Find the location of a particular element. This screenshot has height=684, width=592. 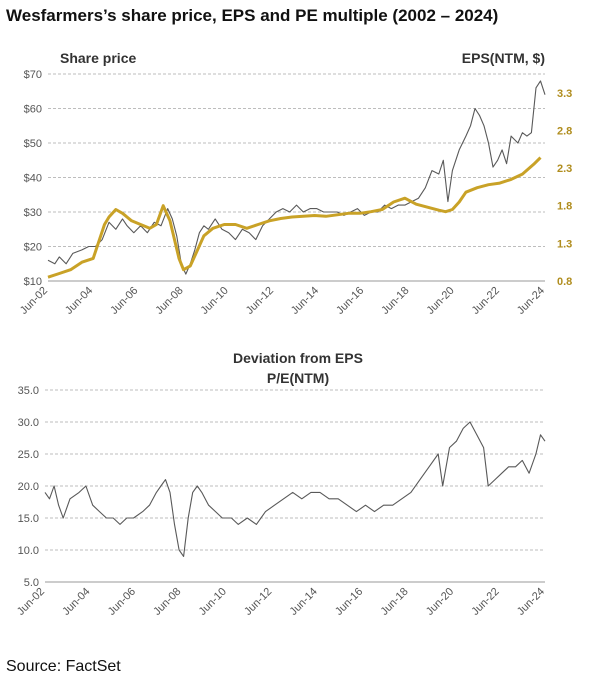

source-note: Source: FactSet is located at coordinates (63, 666).